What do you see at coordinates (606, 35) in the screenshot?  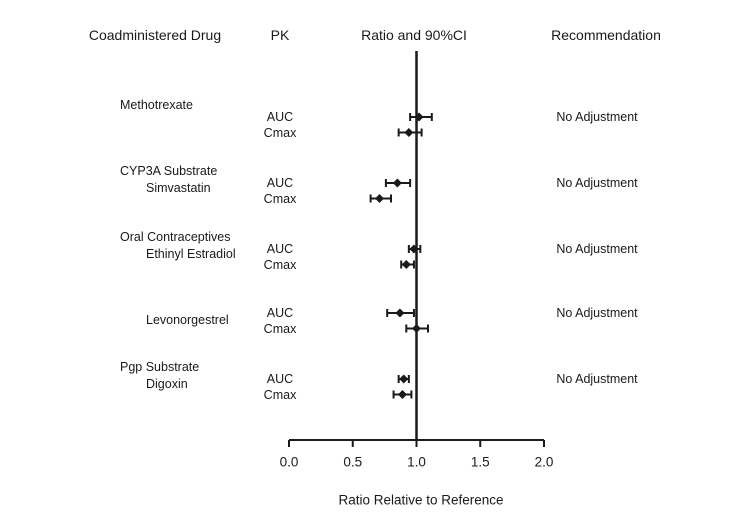 I see `column-header-recommendation: Recommendation` at bounding box center [606, 35].